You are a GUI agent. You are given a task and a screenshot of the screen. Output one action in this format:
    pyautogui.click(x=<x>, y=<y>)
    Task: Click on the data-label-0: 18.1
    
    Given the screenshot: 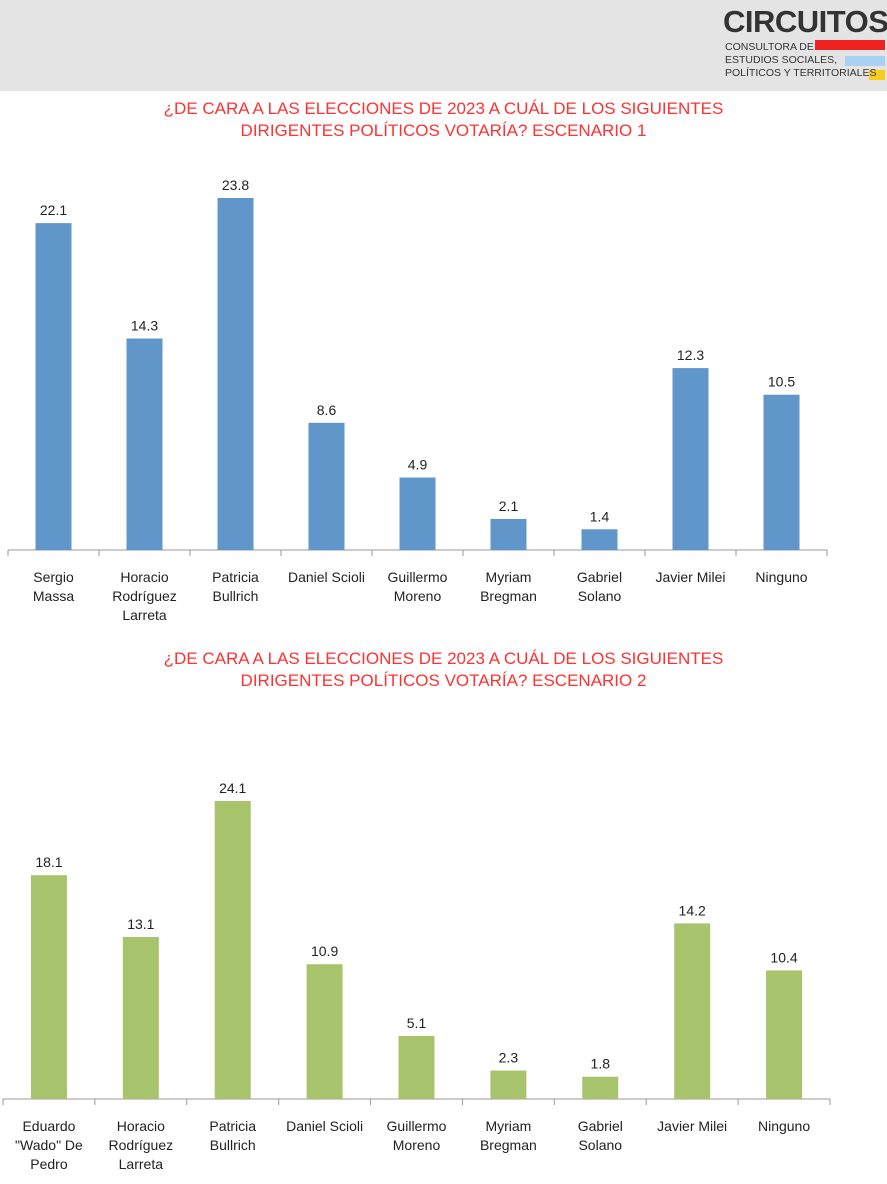 What is the action you would take?
    pyautogui.click(x=48, y=862)
    